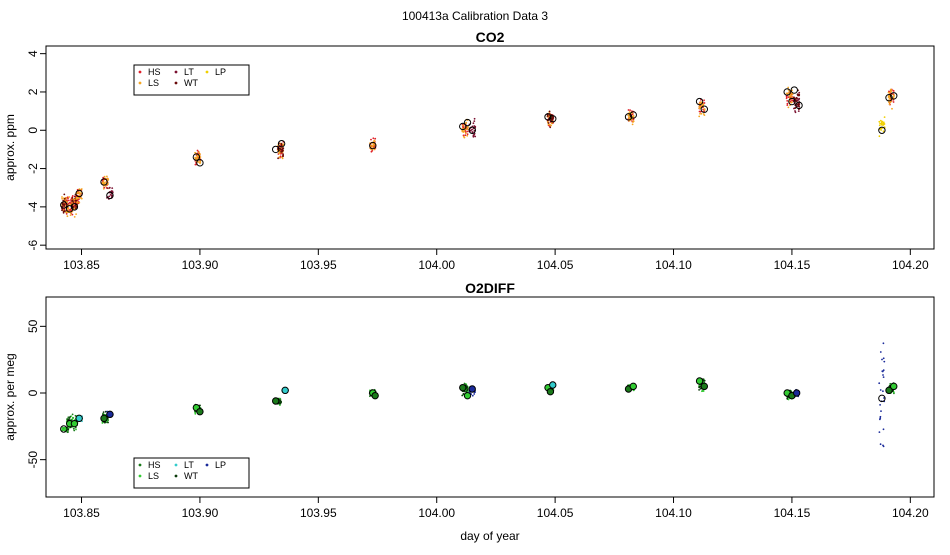 The image size is (950, 555). What do you see at coordinates (33, 206) in the screenshot?
I see `y-tick-label: -4` at bounding box center [33, 206].